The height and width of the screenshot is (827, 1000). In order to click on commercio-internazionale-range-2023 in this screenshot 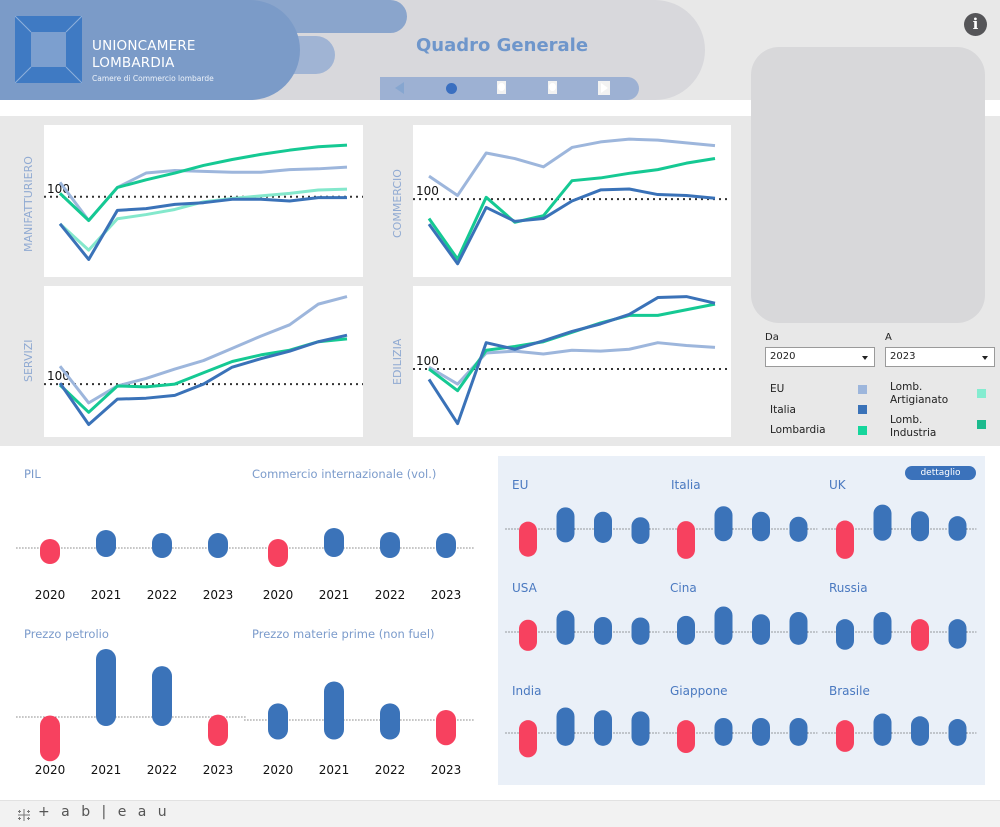, I will do `click(446, 545)`.